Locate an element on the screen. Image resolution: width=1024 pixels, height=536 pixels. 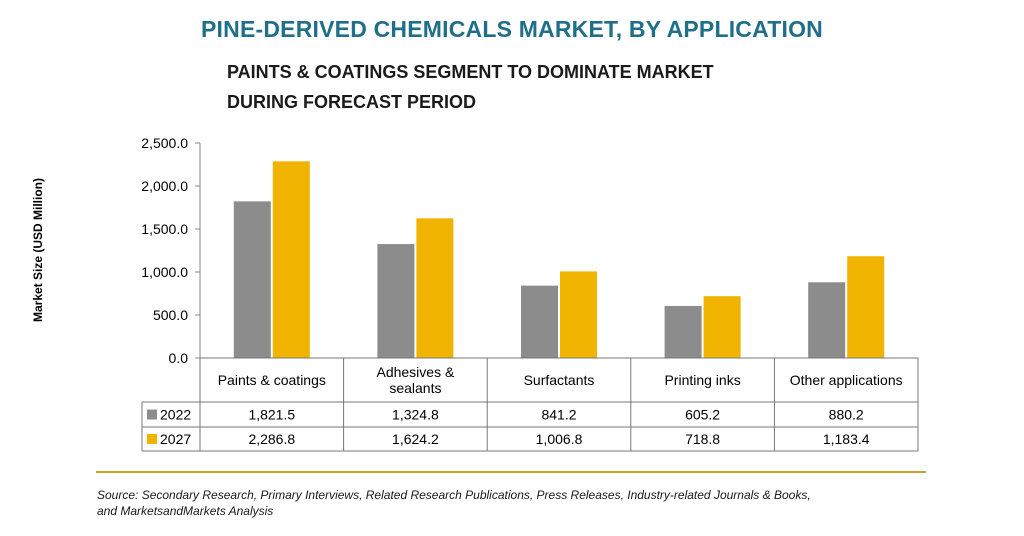
data-label: 1,006.8 is located at coordinates (559, 439).